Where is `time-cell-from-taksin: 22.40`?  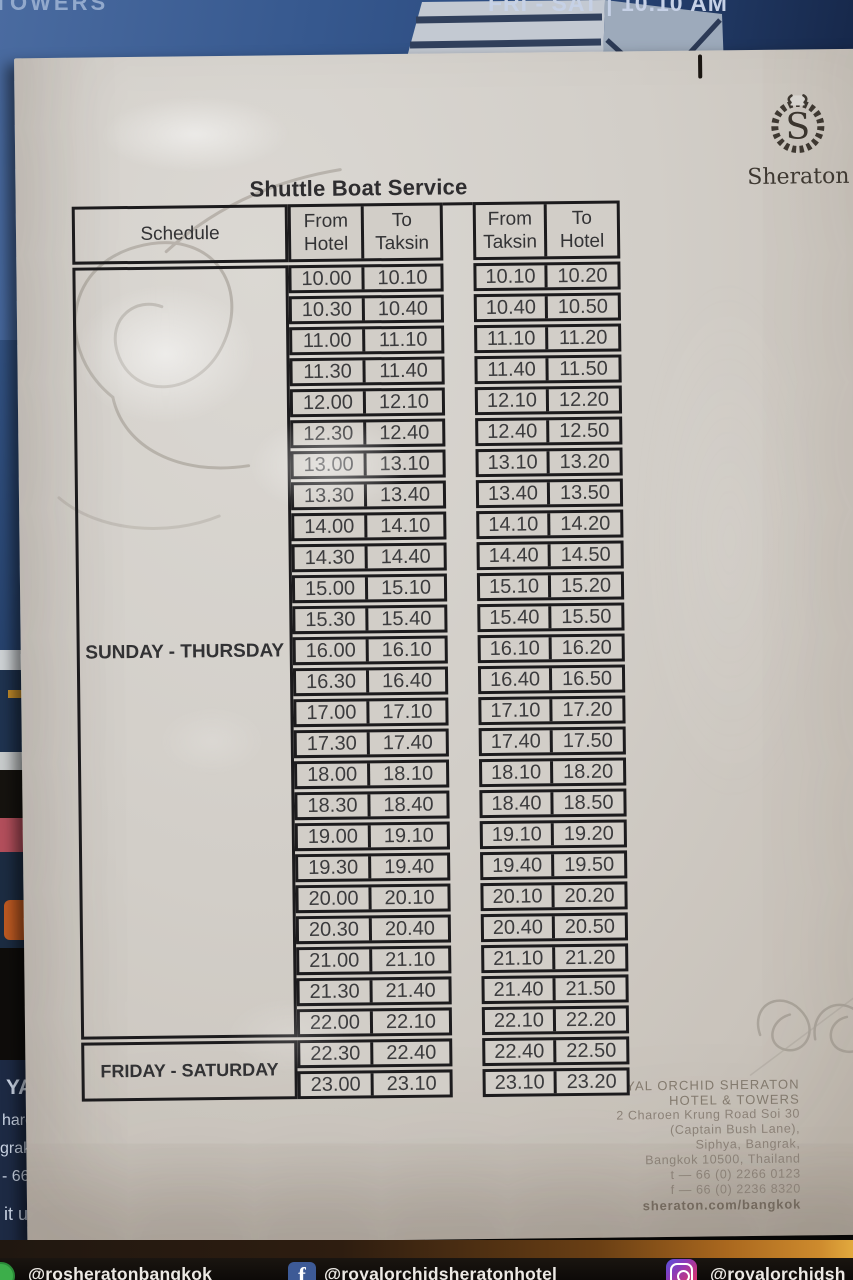
time-cell-from-taksin: 22.40 is located at coordinates (521, 1052).